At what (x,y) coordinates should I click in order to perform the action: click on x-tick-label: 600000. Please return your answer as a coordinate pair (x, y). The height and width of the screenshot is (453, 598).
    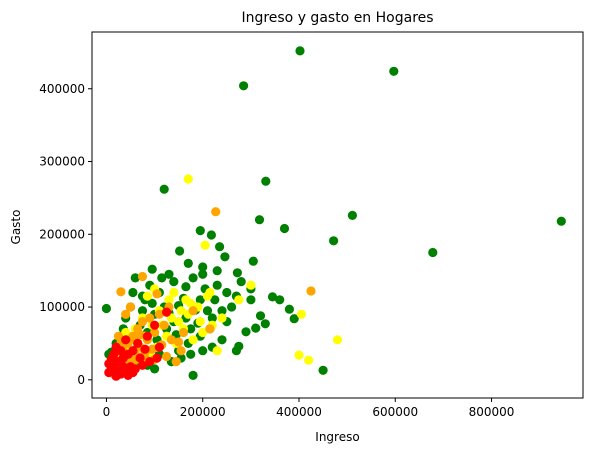
    Looking at the image, I should click on (395, 412).